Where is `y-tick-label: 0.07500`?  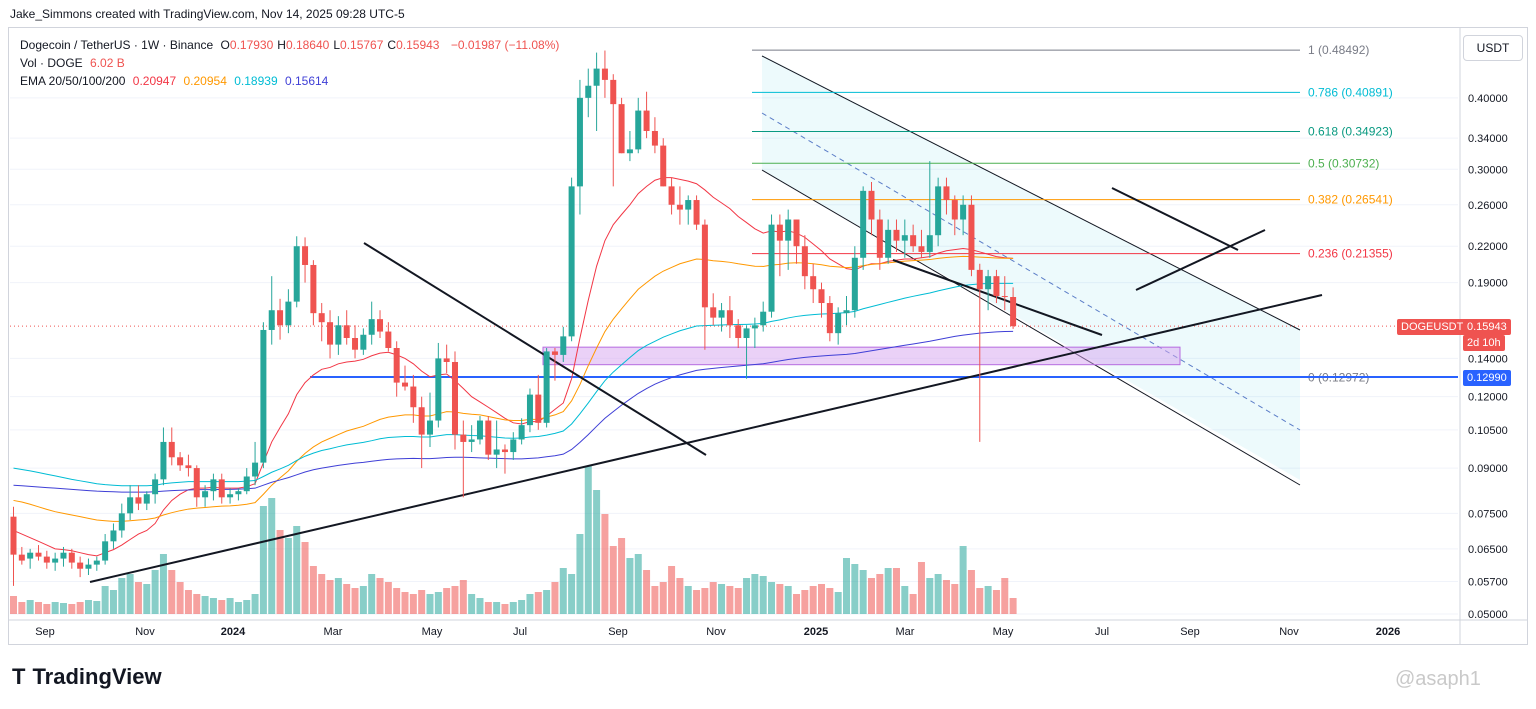
y-tick-label: 0.07500 is located at coordinates (1488, 514).